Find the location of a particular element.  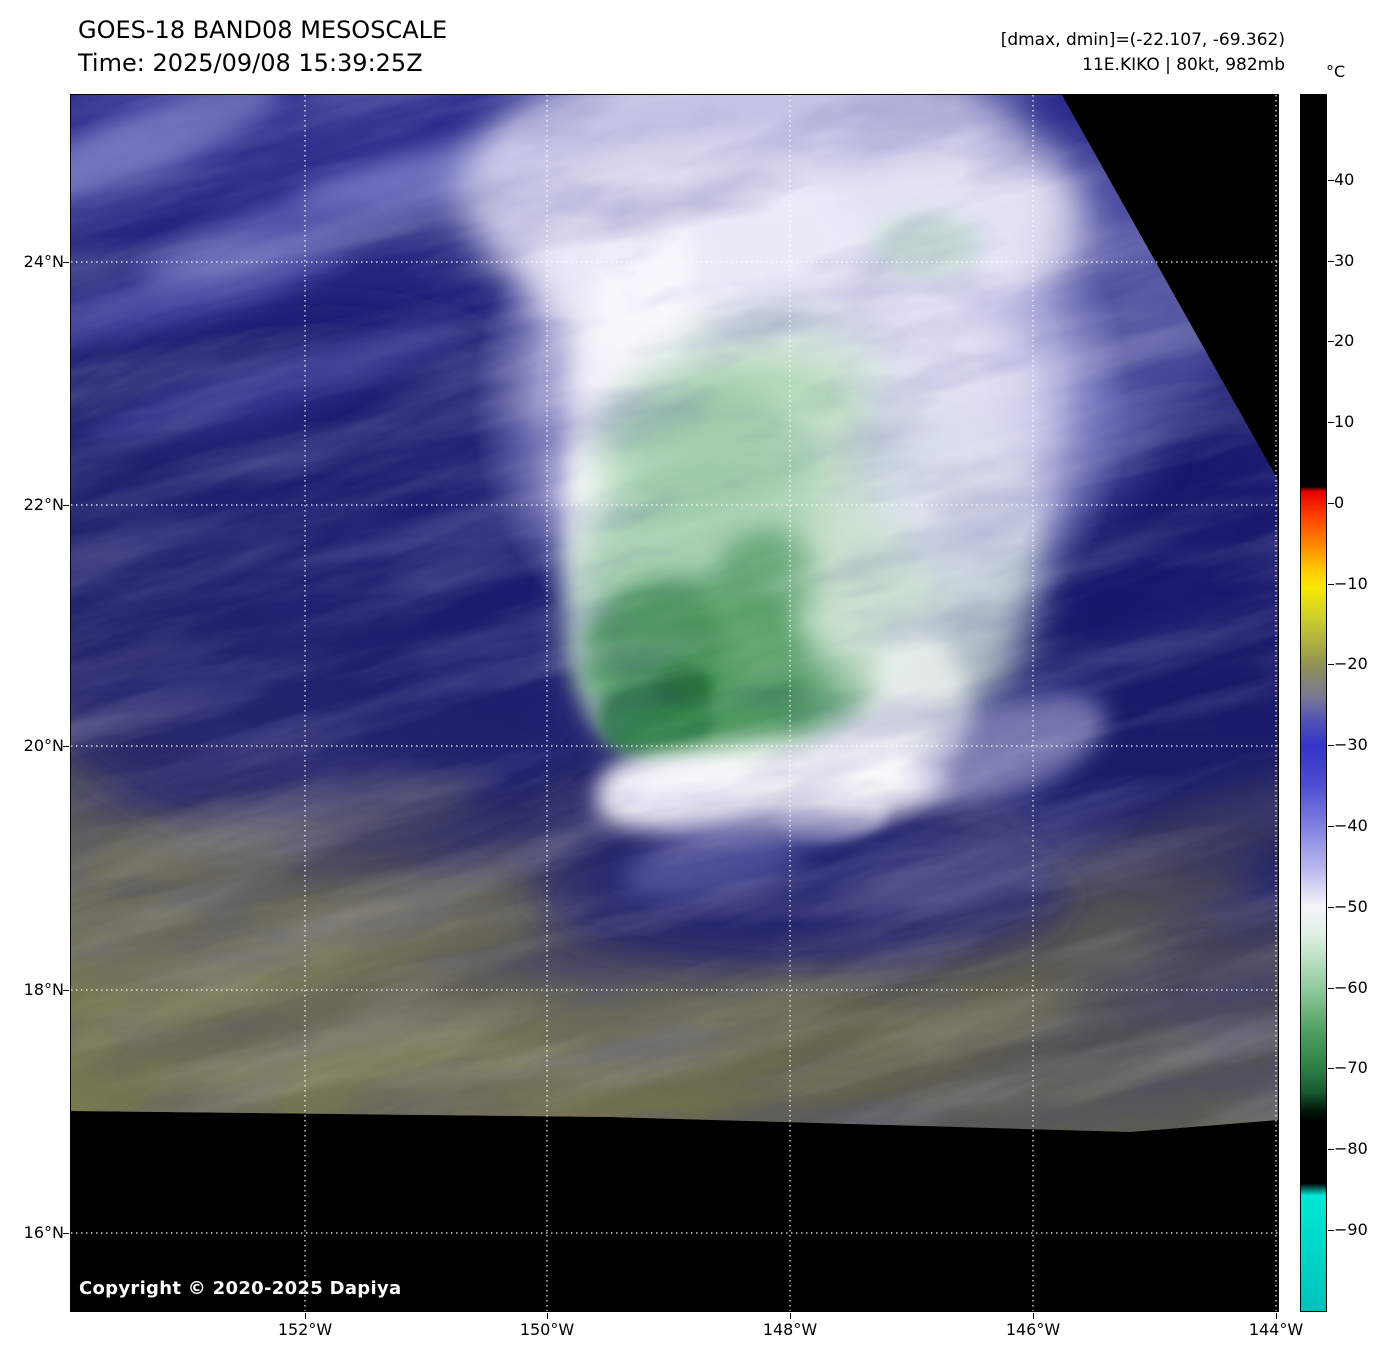

lon-tick-146w: 146°W is located at coordinates (1033, 1329).